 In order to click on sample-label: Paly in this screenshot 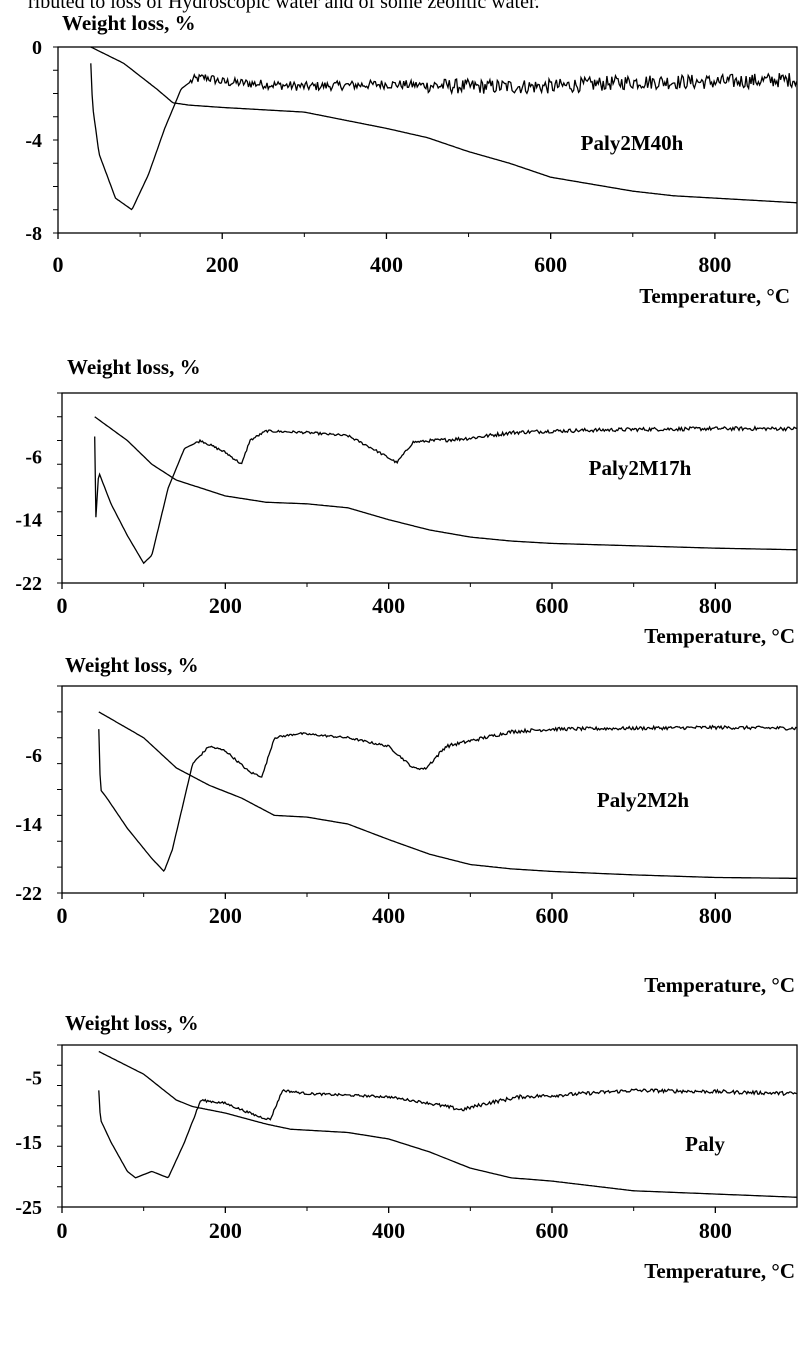, I will do `click(705, 1144)`.